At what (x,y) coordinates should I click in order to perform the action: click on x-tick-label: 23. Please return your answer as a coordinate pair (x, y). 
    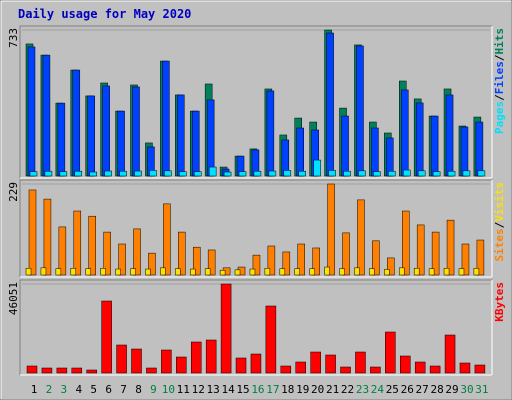
    Looking at the image, I should click on (362, 389).